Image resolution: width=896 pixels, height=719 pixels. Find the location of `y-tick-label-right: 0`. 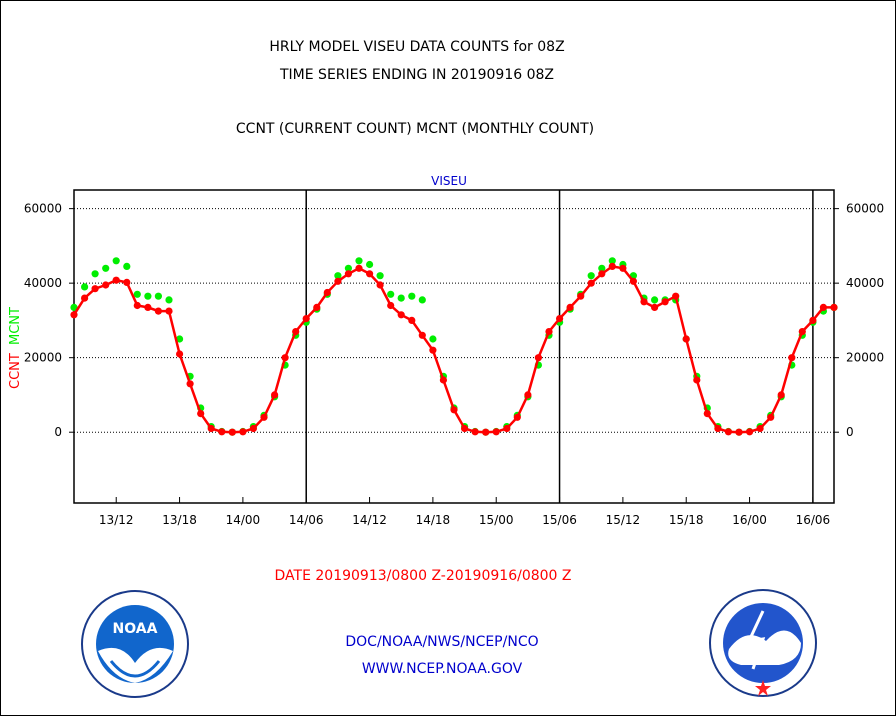

y-tick-label-right: 0 is located at coordinates (850, 432).